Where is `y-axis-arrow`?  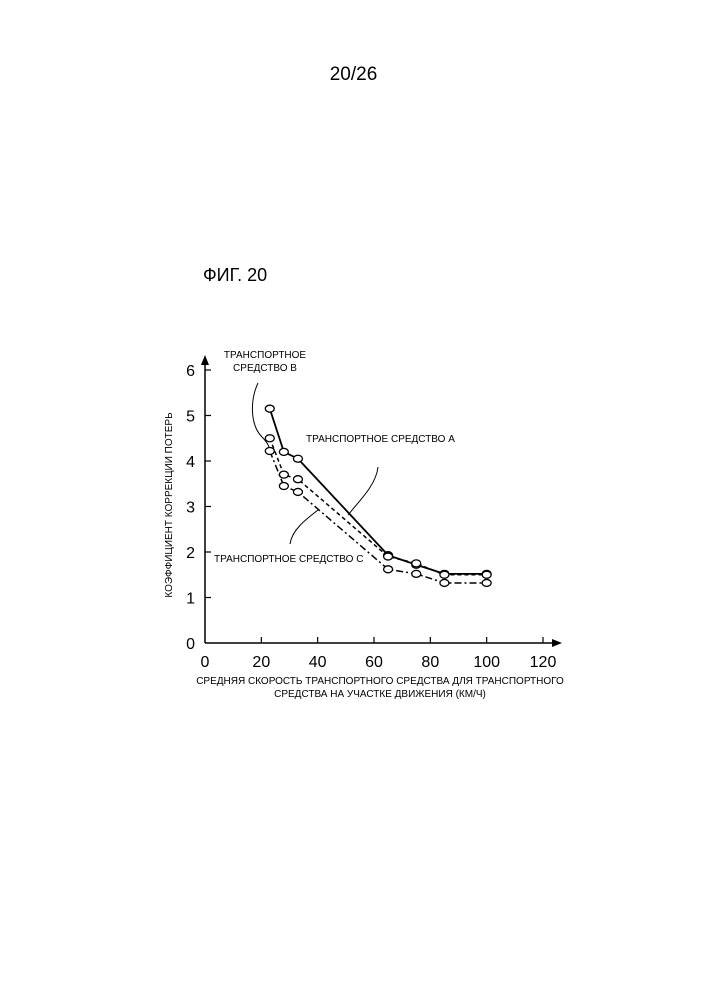 y-axis-arrow is located at coordinates (205, 360).